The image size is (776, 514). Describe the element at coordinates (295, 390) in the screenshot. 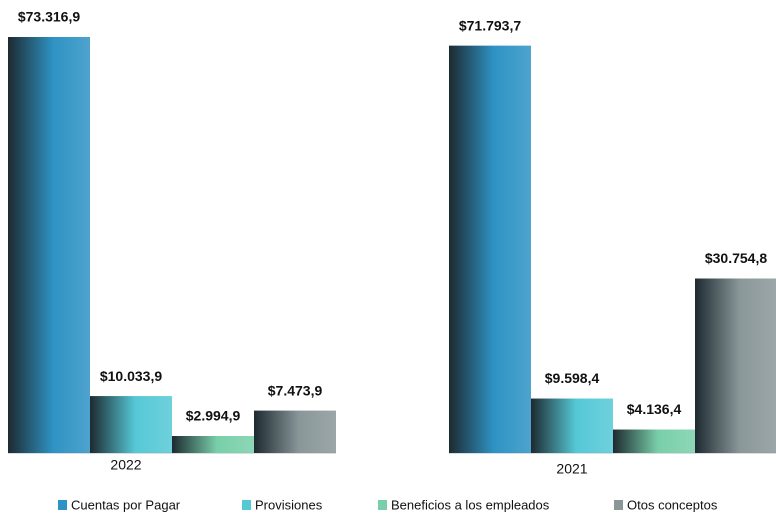

I see `data-label: $7.473,9` at that location.